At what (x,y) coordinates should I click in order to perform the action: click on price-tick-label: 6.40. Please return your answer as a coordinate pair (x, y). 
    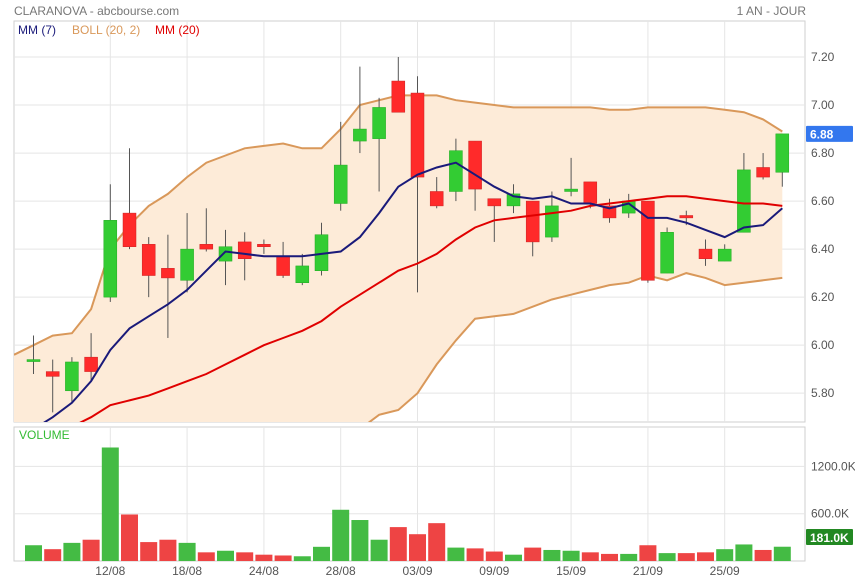
    Looking at the image, I should click on (823, 249).